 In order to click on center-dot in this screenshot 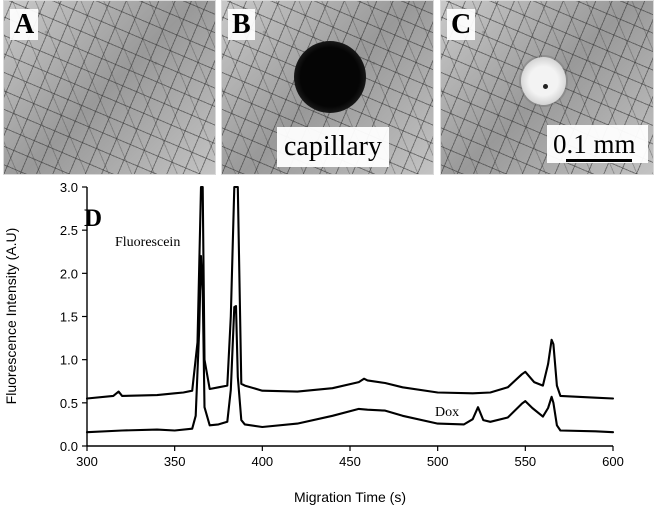, I will do `click(545, 86)`.